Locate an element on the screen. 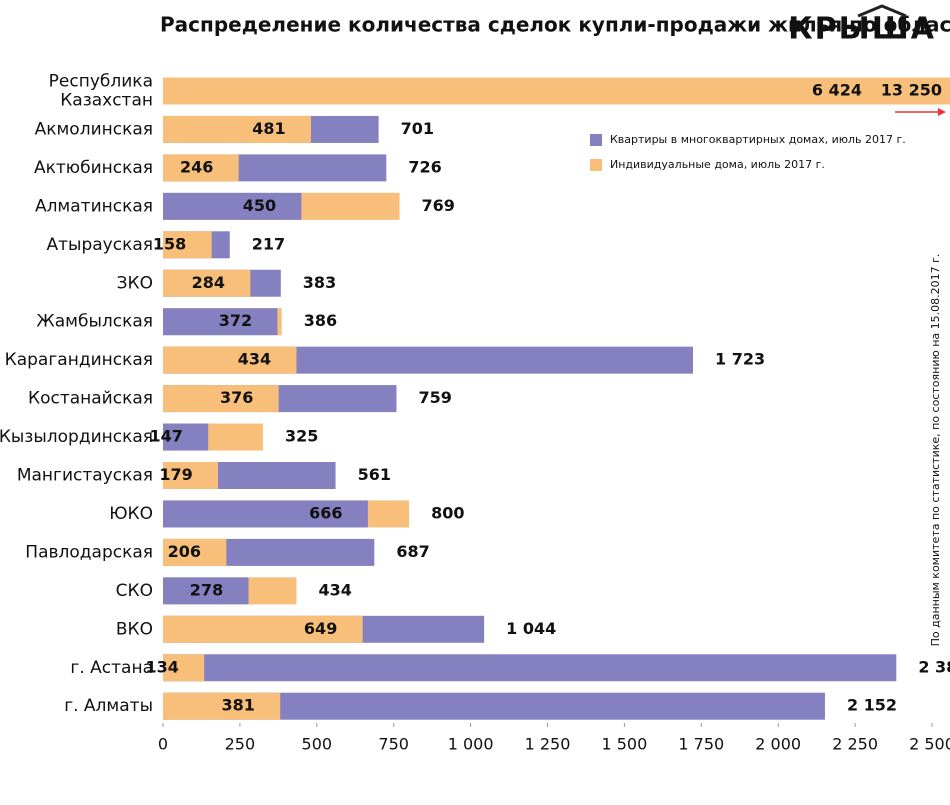 This screenshot has height=805, width=950. value-label: 2 384 is located at coordinates (934, 666).